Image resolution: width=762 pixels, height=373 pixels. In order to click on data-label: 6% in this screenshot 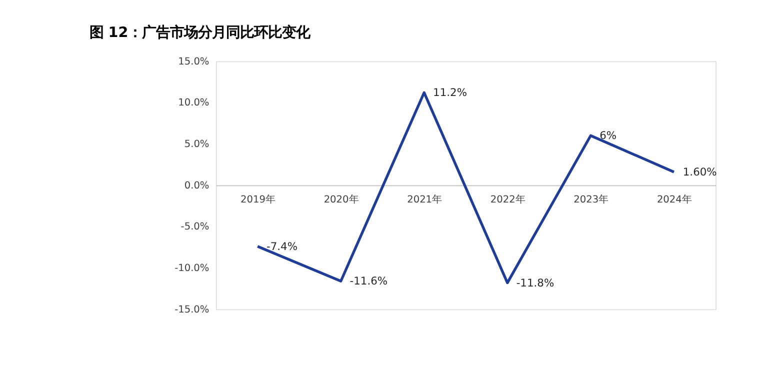, I will do `click(608, 135)`.